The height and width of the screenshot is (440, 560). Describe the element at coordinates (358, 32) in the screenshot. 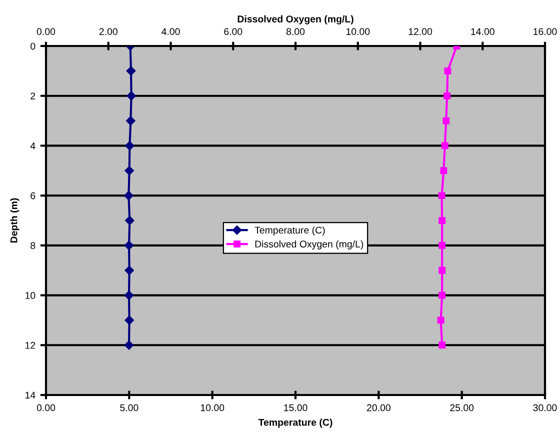

I see `x2-tick-label: 10.00` at that location.